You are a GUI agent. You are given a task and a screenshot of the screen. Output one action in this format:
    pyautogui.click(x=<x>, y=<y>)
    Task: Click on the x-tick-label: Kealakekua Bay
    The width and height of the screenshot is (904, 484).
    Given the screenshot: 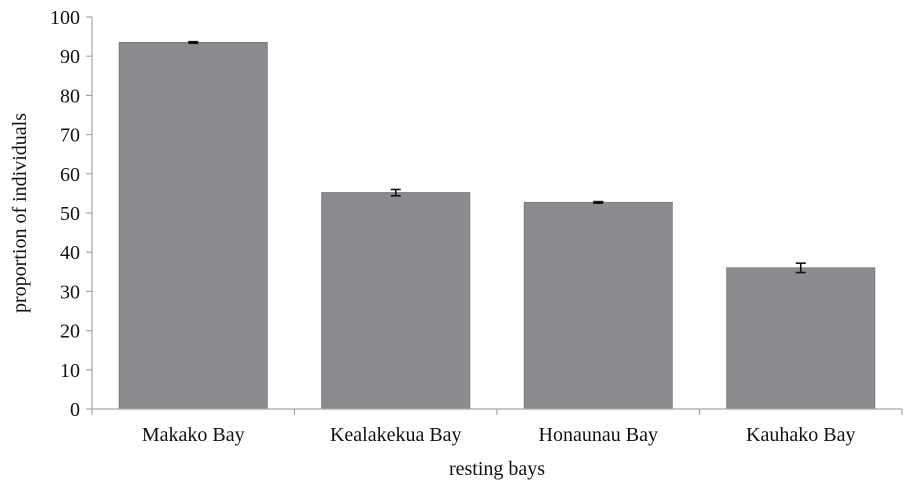 What is the action you would take?
    pyautogui.click(x=396, y=435)
    